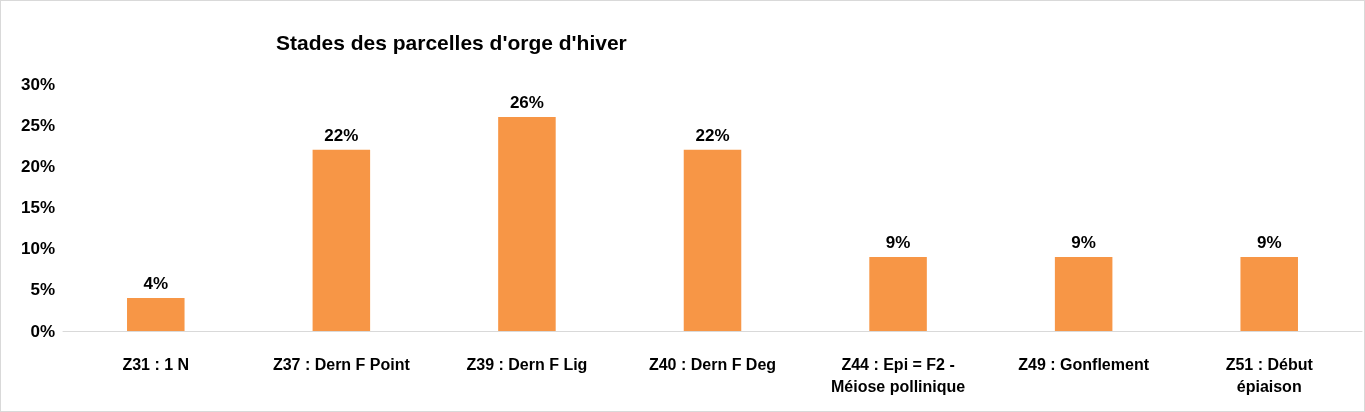 Image resolution: width=1365 pixels, height=412 pixels. I want to click on x-tick-label: Z40 : Dern F Deg, so click(712, 364).